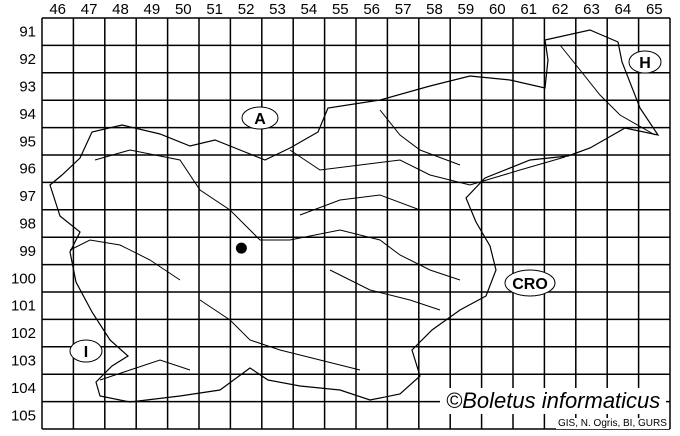  I want to click on svg-text: H, so click(645, 63).